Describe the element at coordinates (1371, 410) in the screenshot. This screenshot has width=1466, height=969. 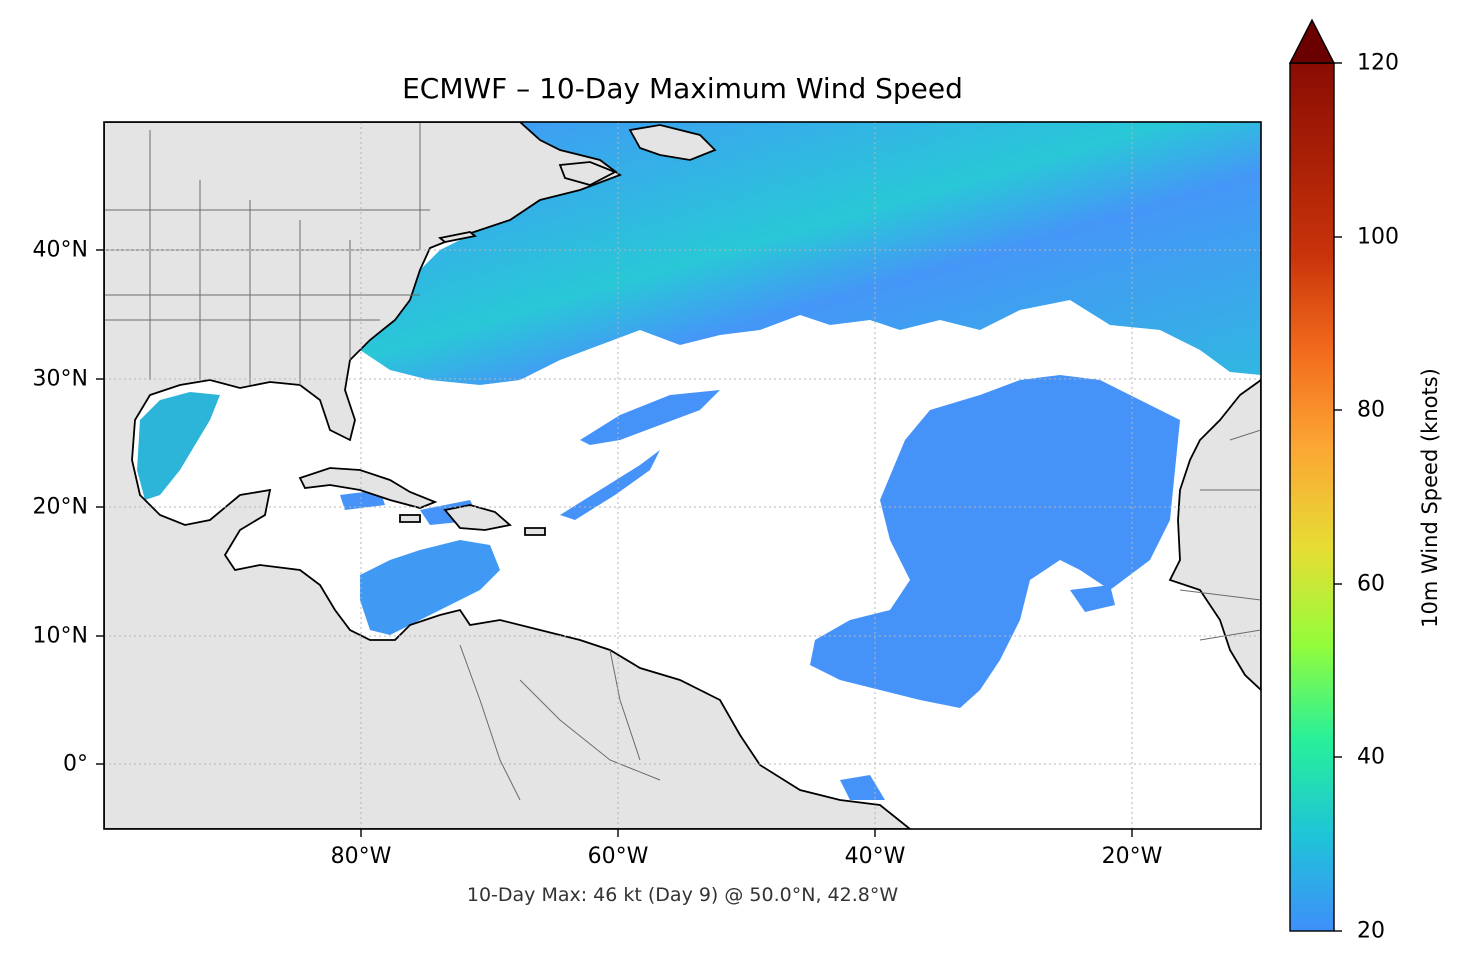
I see `colorbar-tick-label: 80` at that location.